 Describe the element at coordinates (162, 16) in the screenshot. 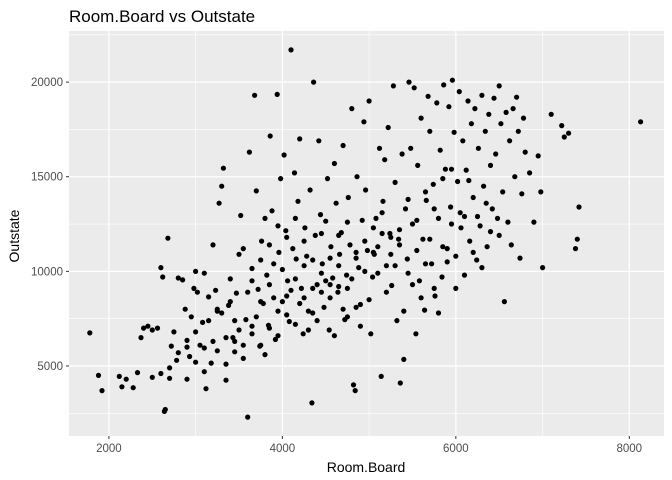

I see `chart-title: Room.Board vs Outstate` at that location.